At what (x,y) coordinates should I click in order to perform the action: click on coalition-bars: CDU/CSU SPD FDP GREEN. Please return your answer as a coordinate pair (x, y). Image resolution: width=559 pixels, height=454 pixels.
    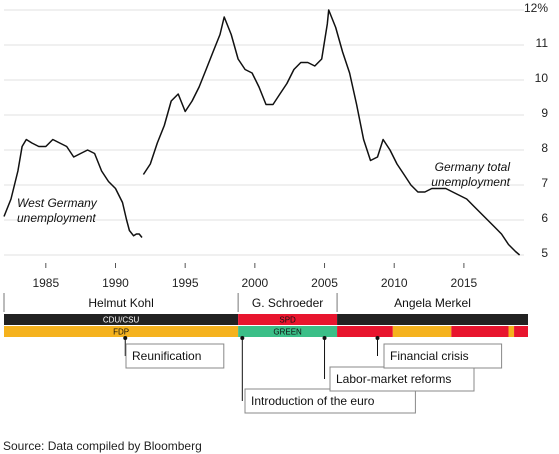
    Looking at the image, I should click on (266, 325).